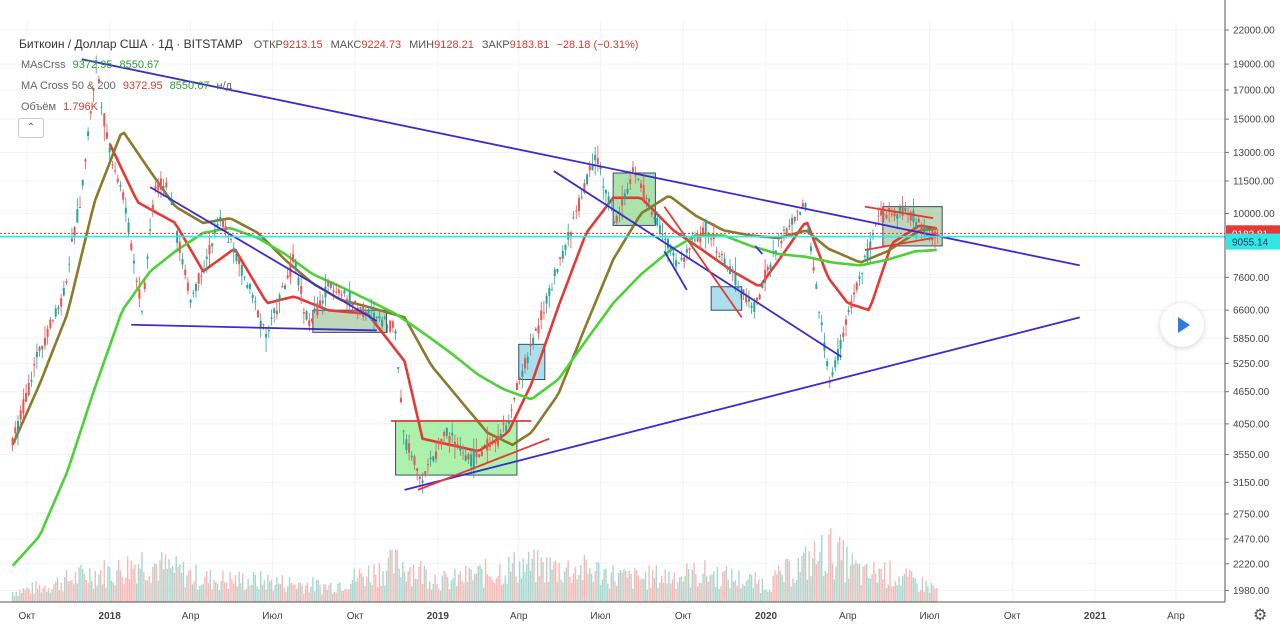  What do you see at coordinates (697, 264) in the screenshot?
I see `trendline` at bounding box center [697, 264].